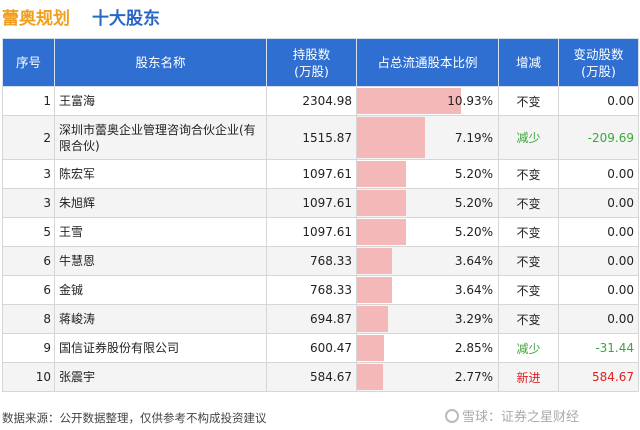  I want to click on row-delta: 584.67, so click(598, 377).